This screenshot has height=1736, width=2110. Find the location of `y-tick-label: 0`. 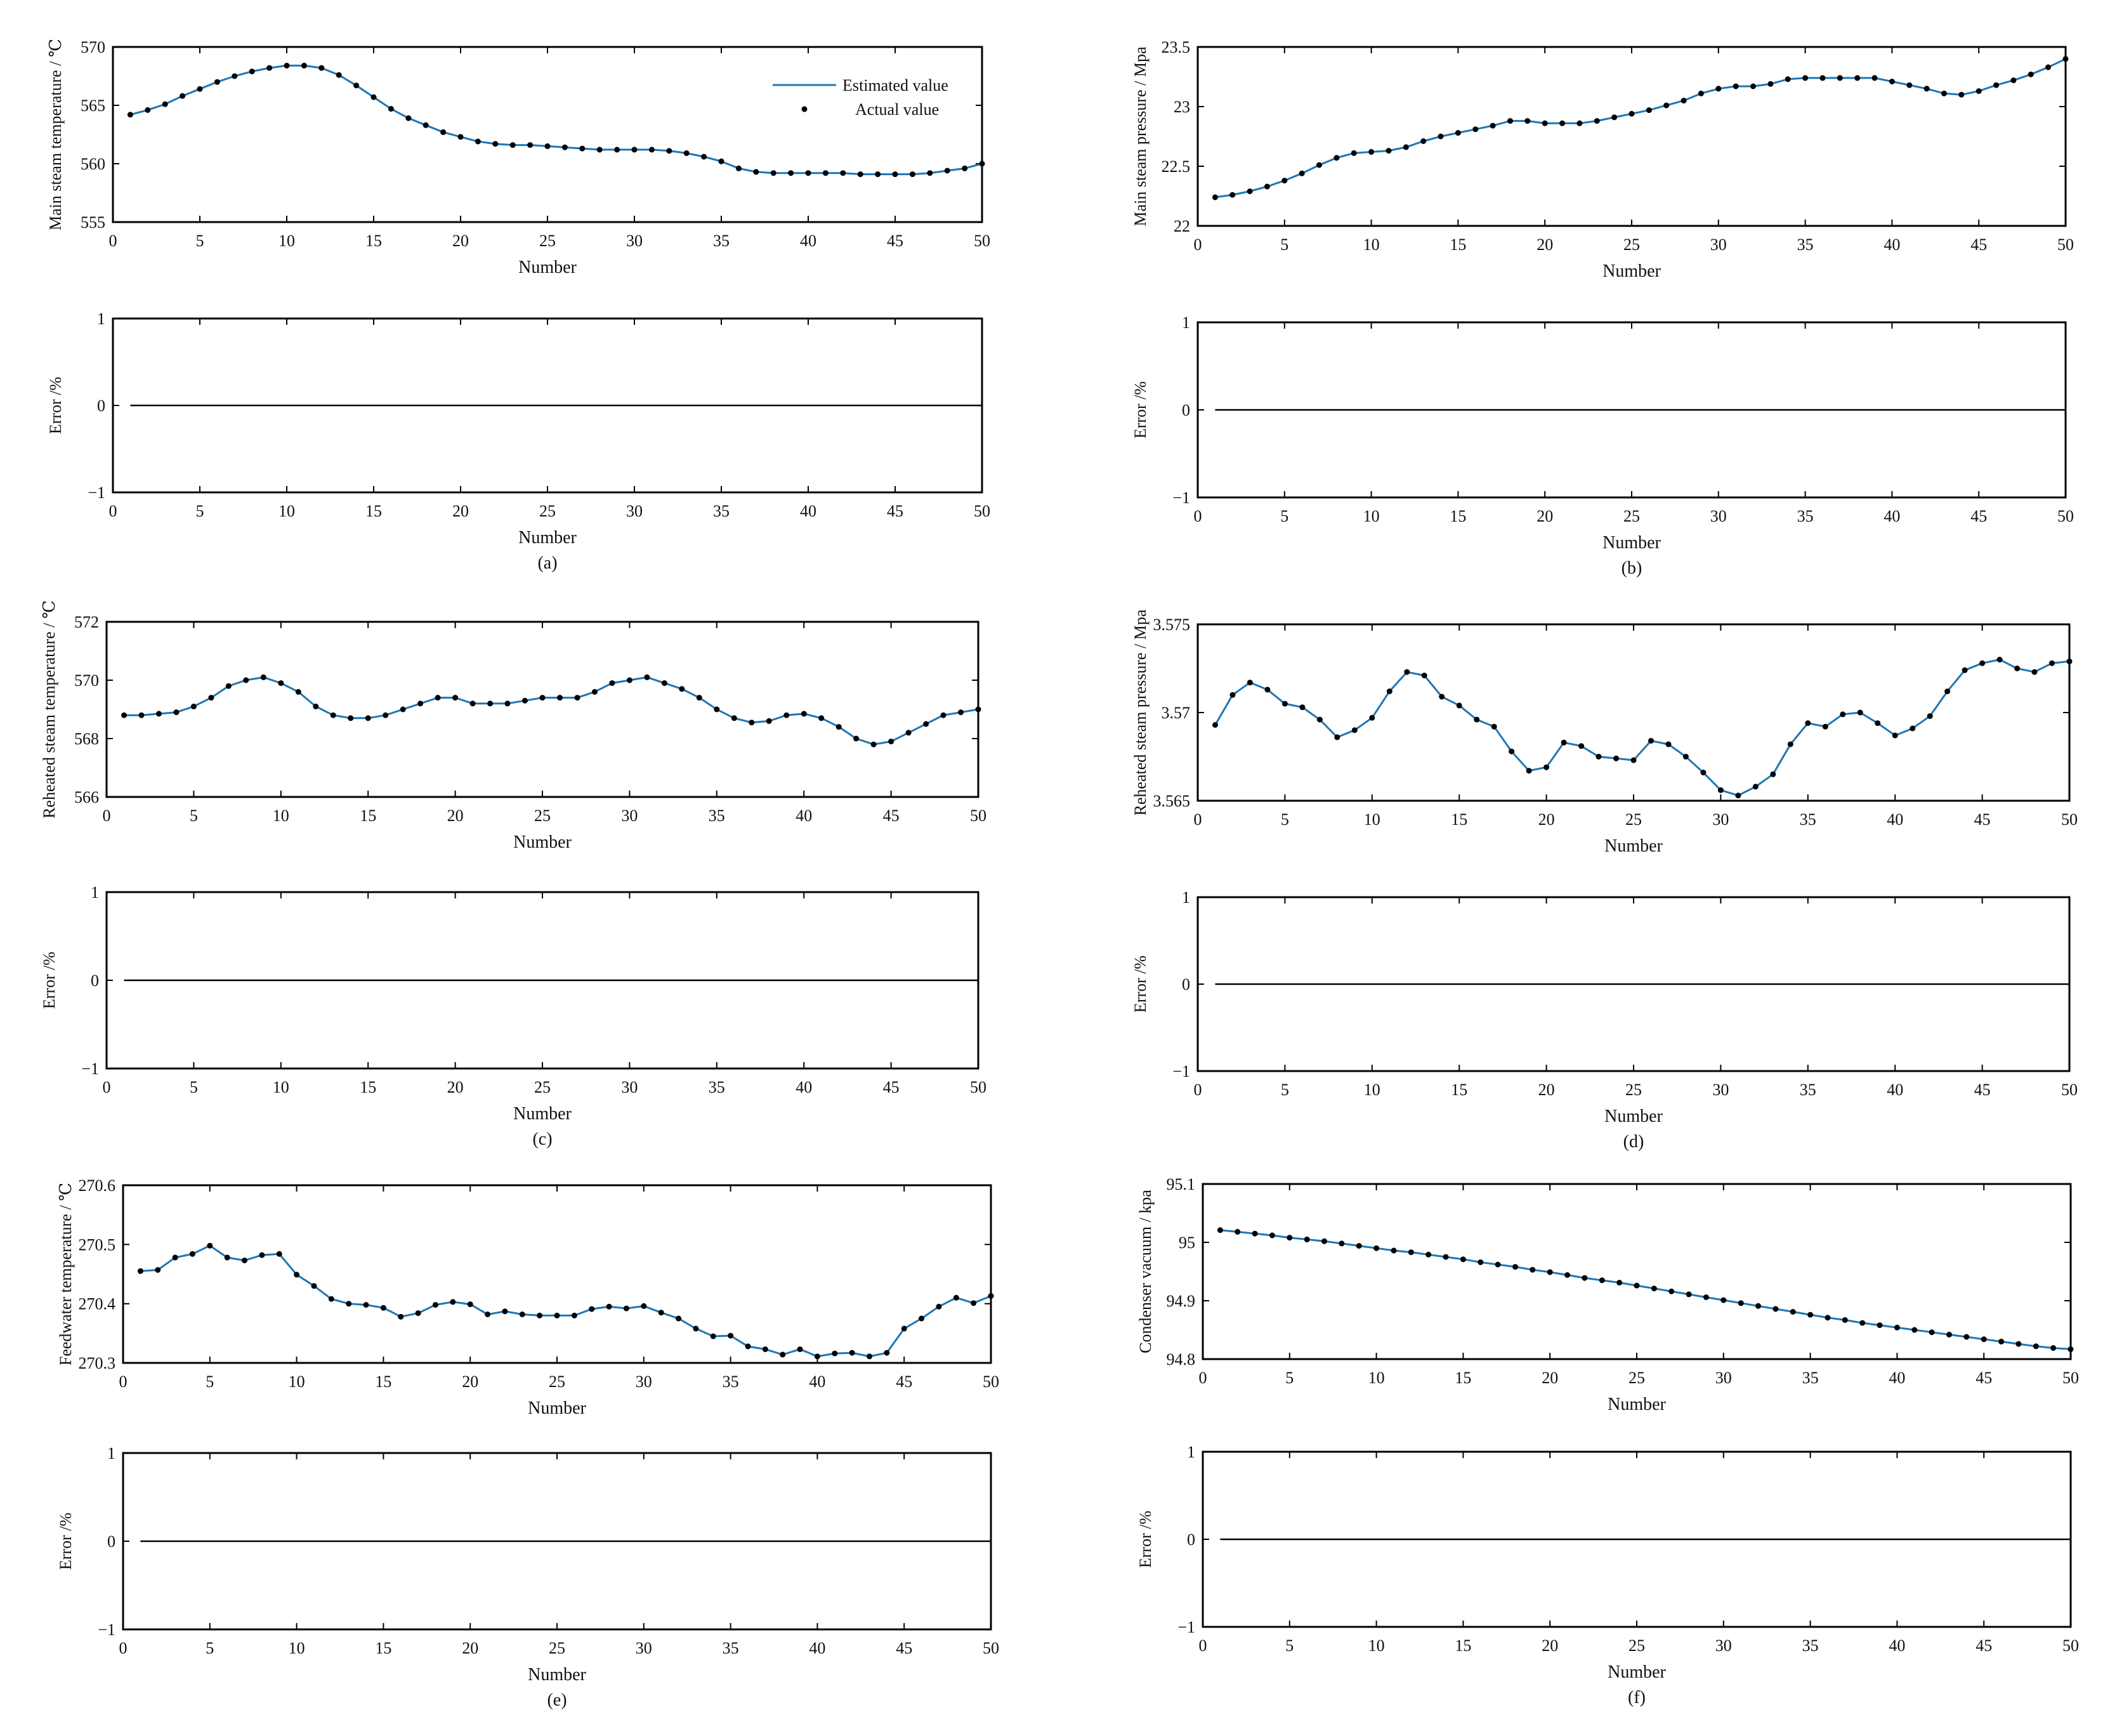

y-tick-label: 0 is located at coordinates (95, 981).